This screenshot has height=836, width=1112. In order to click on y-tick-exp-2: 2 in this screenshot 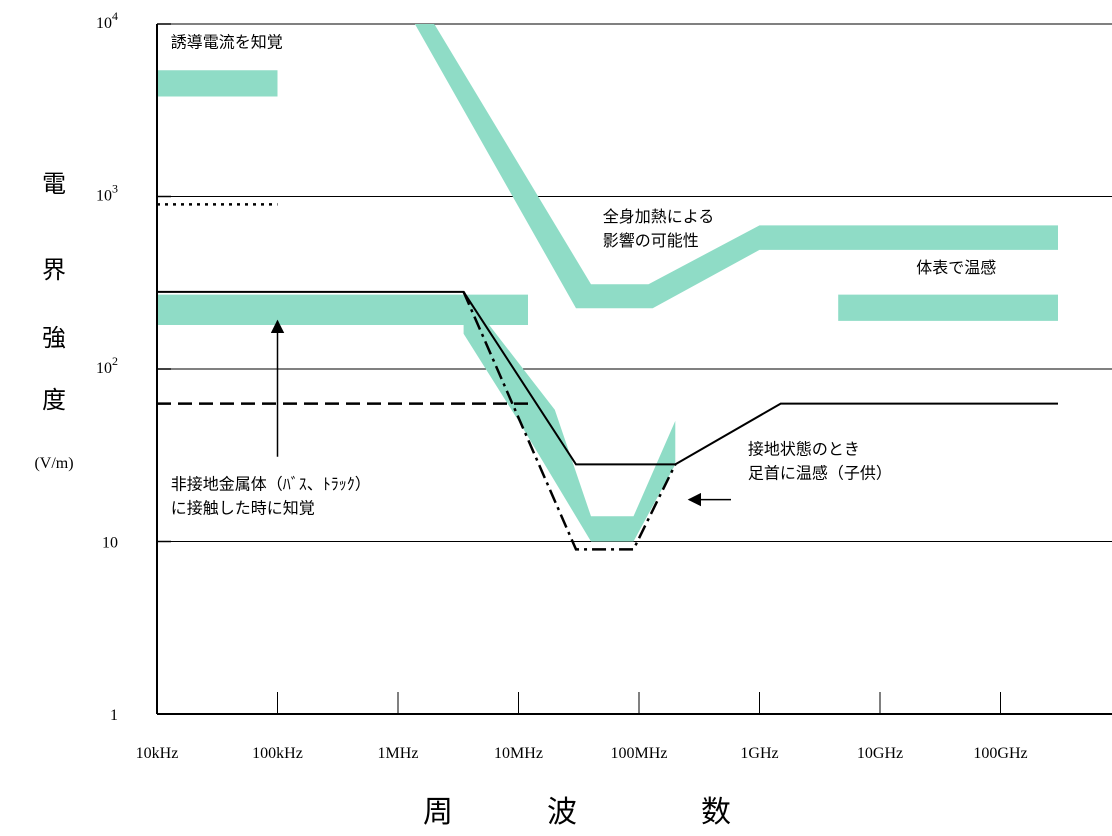, I will do `click(115, 361)`.